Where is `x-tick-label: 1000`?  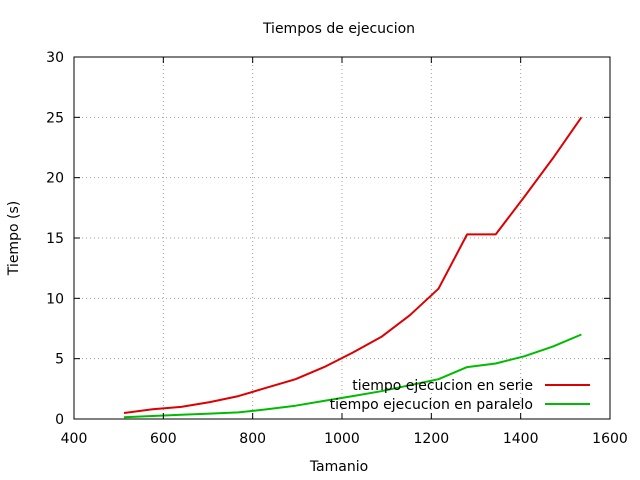 x-tick-label: 1000 is located at coordinates (342, 439).